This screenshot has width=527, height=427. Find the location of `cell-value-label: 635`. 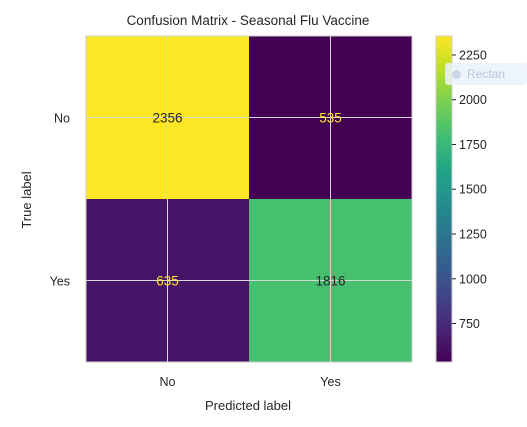

cell-value-label: 635 is located at coordinates (167, 281).